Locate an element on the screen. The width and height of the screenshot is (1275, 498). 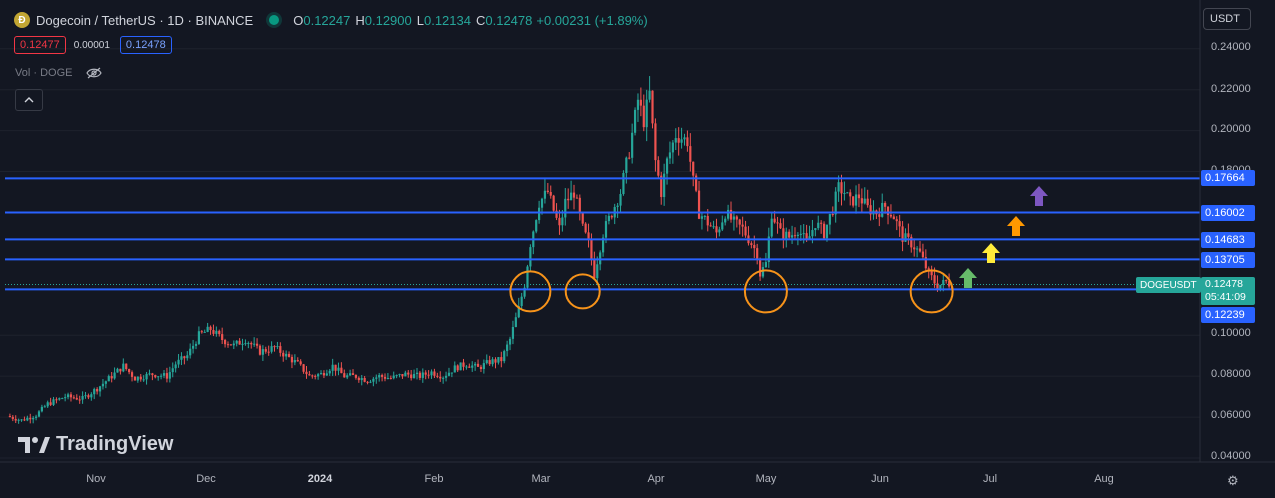
dogecoin-logo-icon: Ð is located at coordinates (22, 20).